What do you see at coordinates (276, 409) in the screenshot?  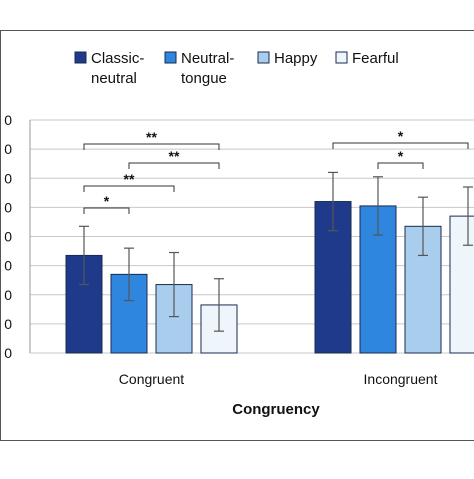 I see `x-axis-title: Congruency` at bounding box center [276, 409].